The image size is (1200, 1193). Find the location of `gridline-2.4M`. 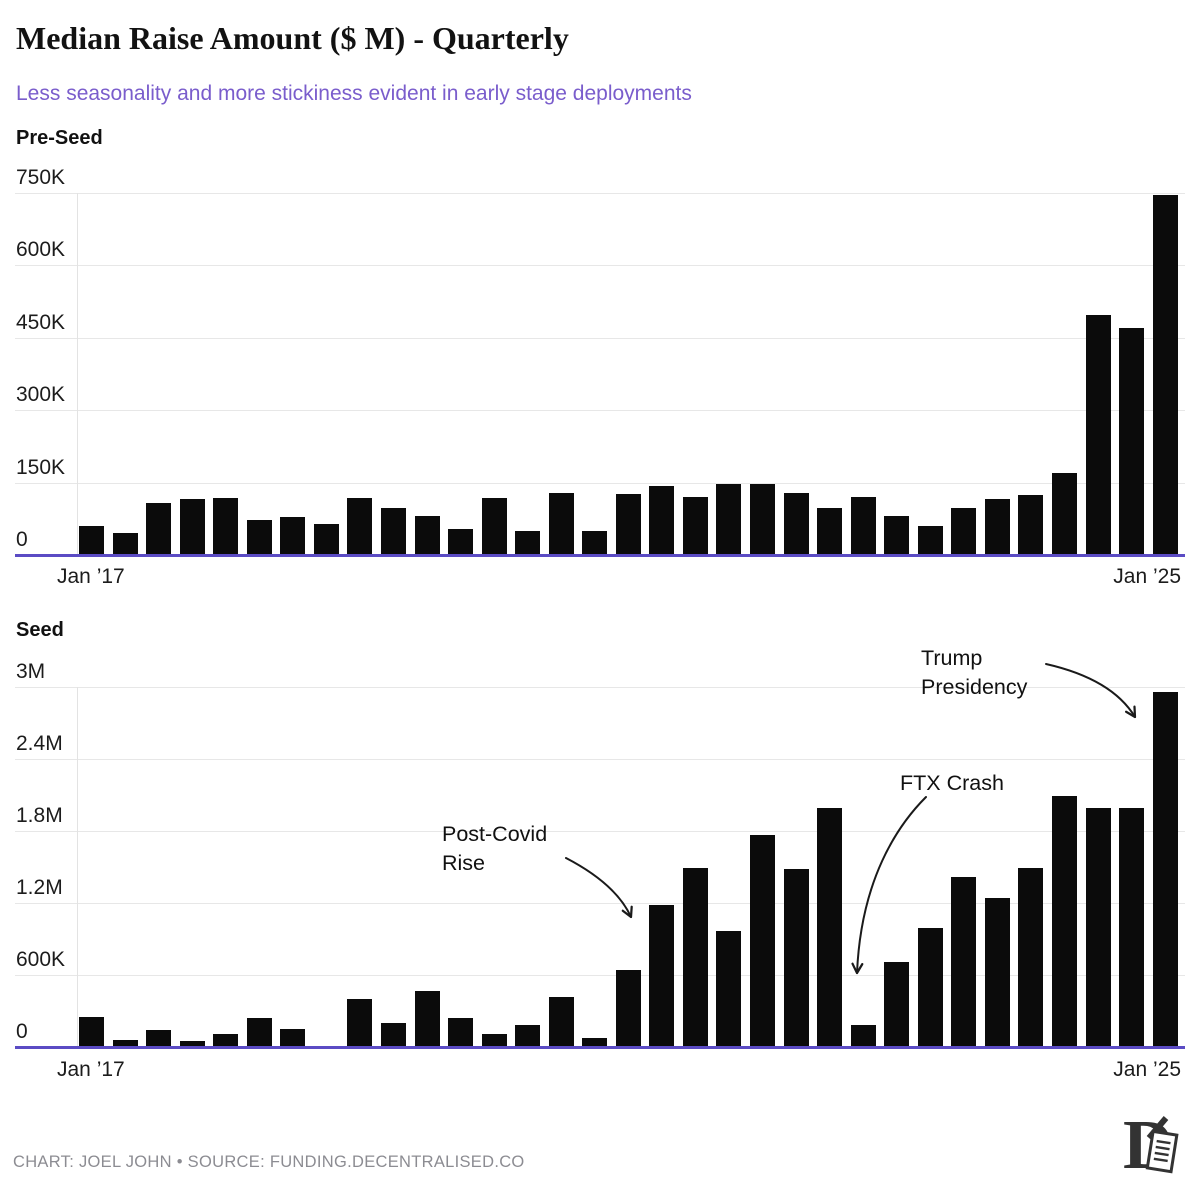

gridline-2.4M is located at coordinates (600, 759).